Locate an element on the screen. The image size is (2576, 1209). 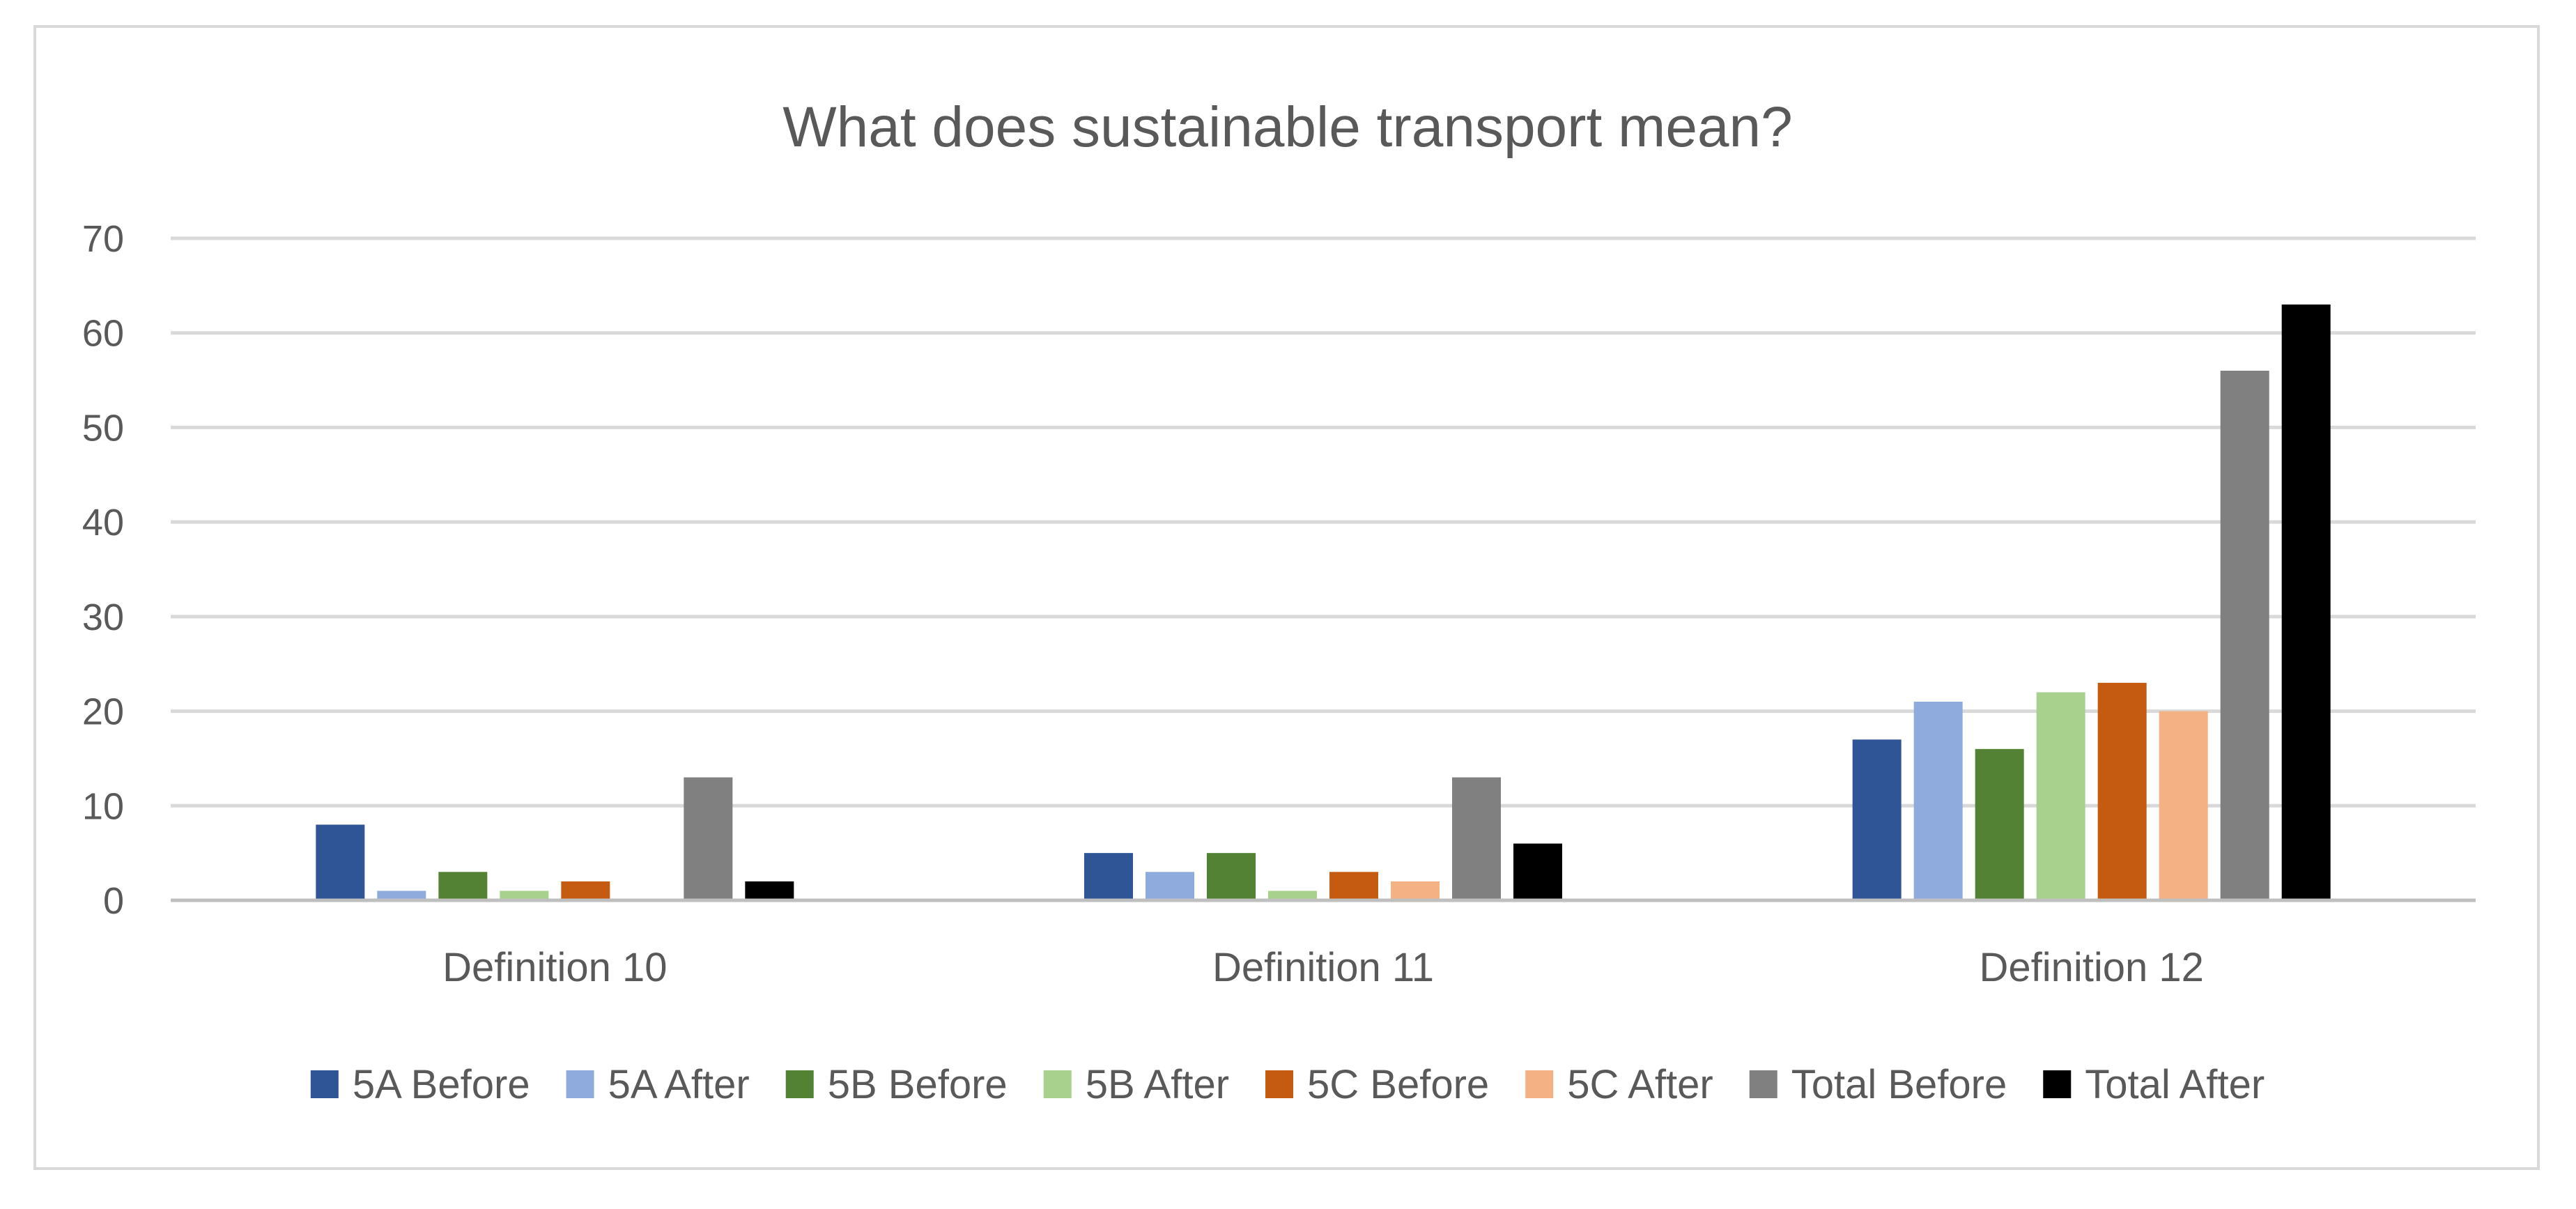
y-tick-label: 30 is located at coordinates (103, 617).